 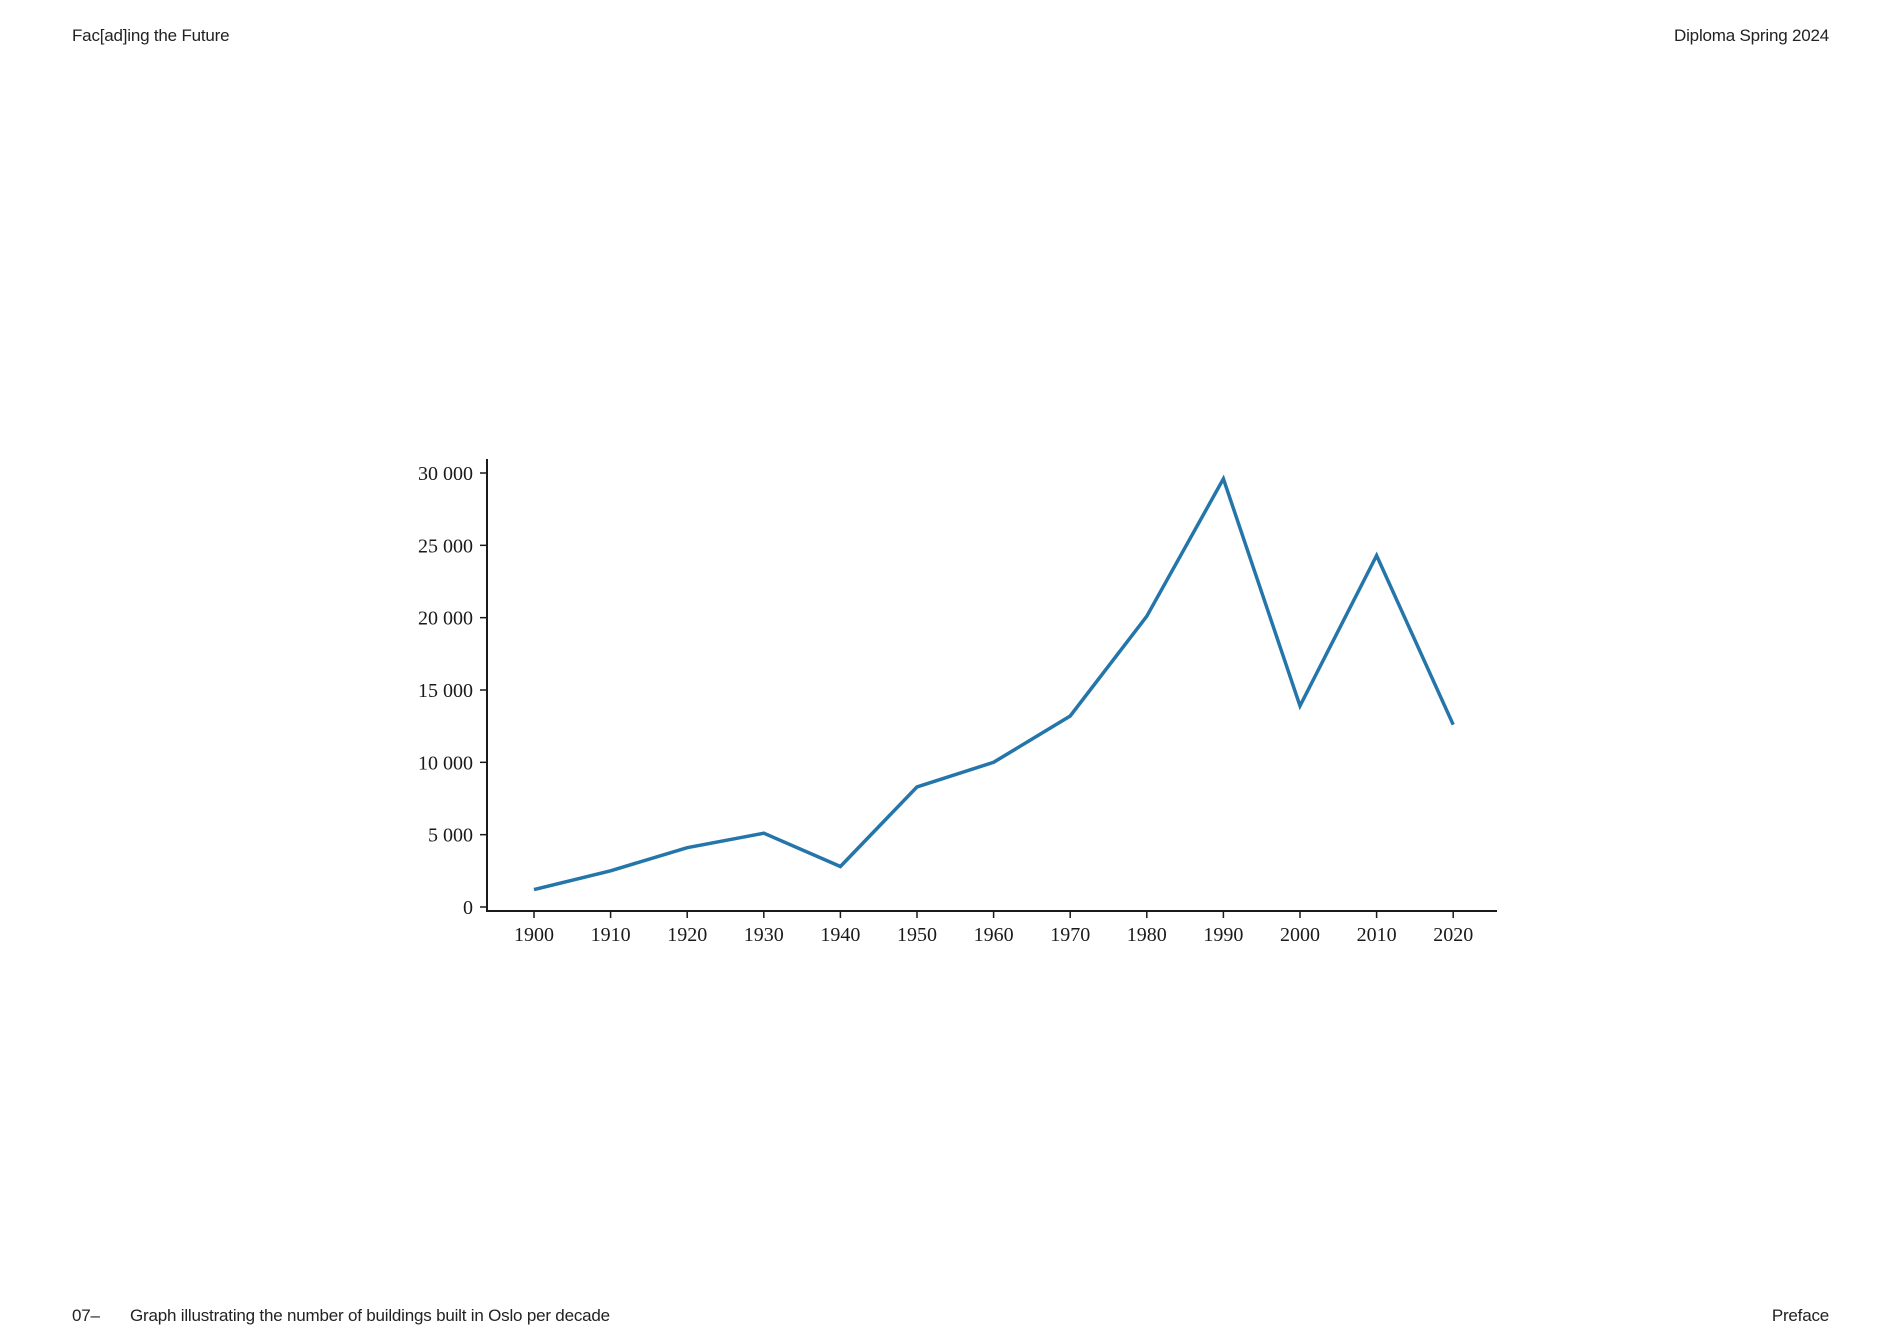 What do you see at coordinates (1453, 935) in the screenshot?
I see `x-tick-label: 2020` at bounding box center [1453, 935].